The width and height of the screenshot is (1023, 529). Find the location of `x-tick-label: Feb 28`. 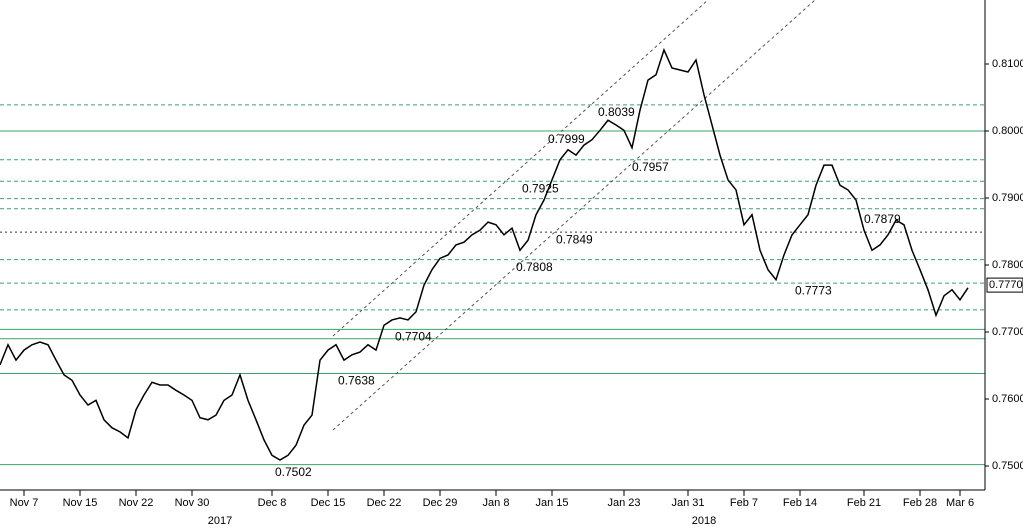

x-tick-label: Feb 28 is located at coordinates (920, 503).